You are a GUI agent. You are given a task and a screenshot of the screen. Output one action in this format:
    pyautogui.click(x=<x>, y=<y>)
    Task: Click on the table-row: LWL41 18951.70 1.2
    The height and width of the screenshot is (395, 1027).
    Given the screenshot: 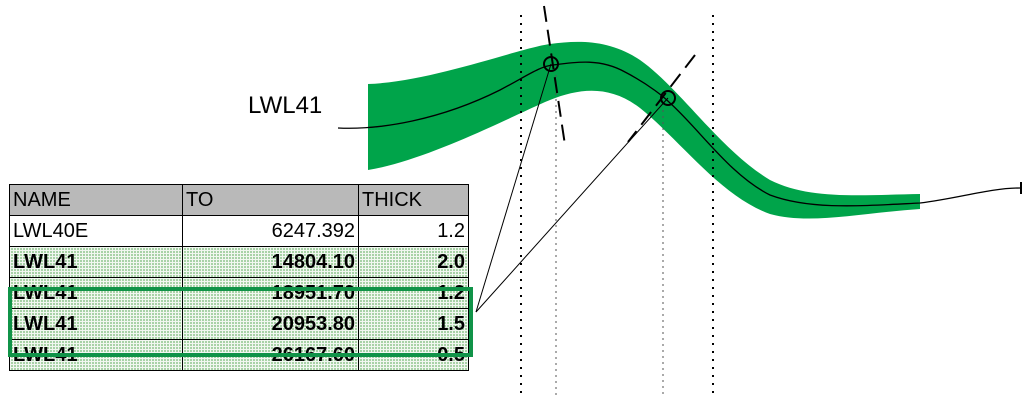 What is the action you would take?
    pyautogui.click(x=239, y=293)
    